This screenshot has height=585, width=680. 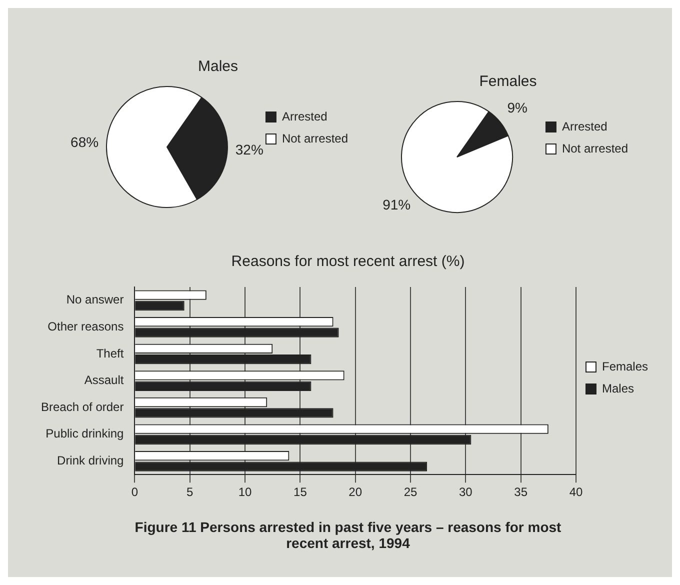 What do you see at coordinates (84, 142) in the screenshot?
I see `data-label: 68%` at bounding box center [84, 142].